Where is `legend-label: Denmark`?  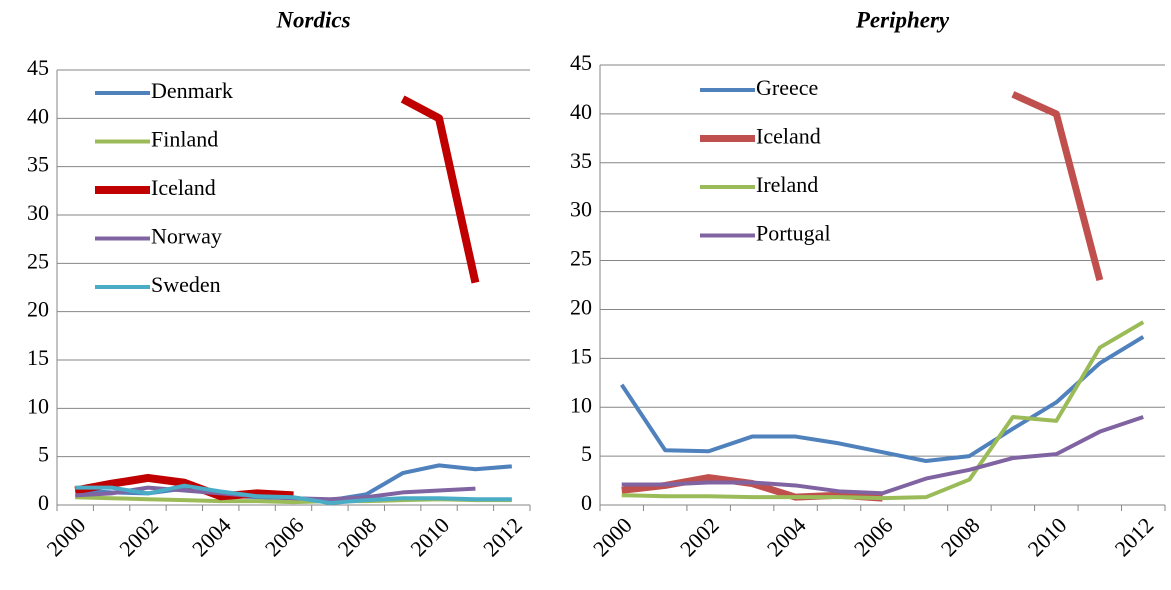
legend-label: Denmark is located at coordinates (192, 90).